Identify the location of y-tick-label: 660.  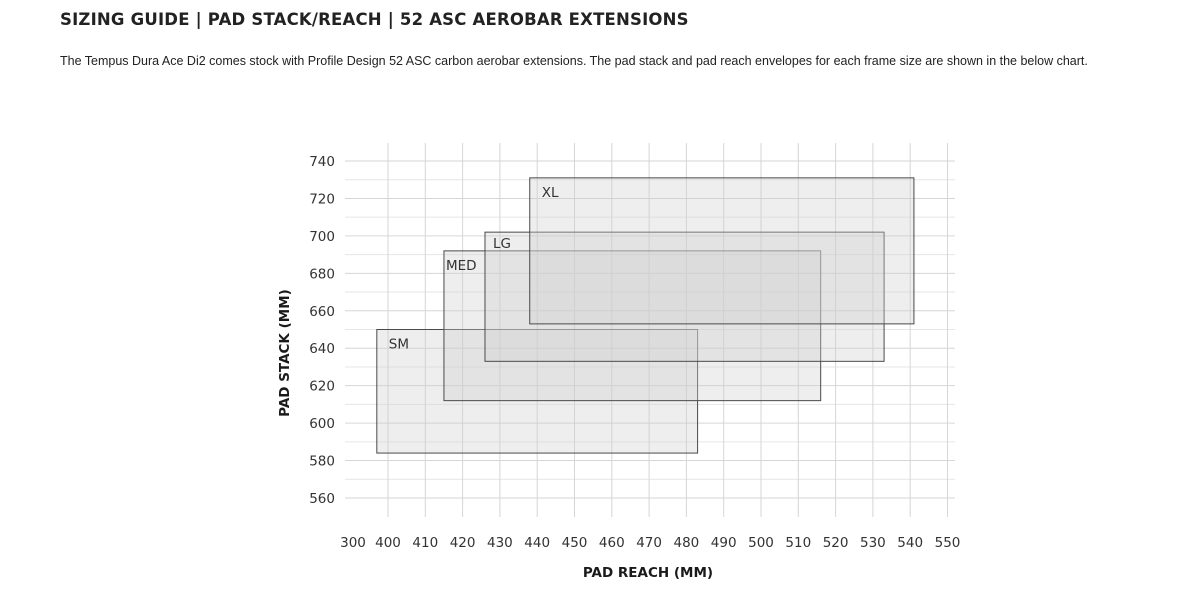
(322, 312).